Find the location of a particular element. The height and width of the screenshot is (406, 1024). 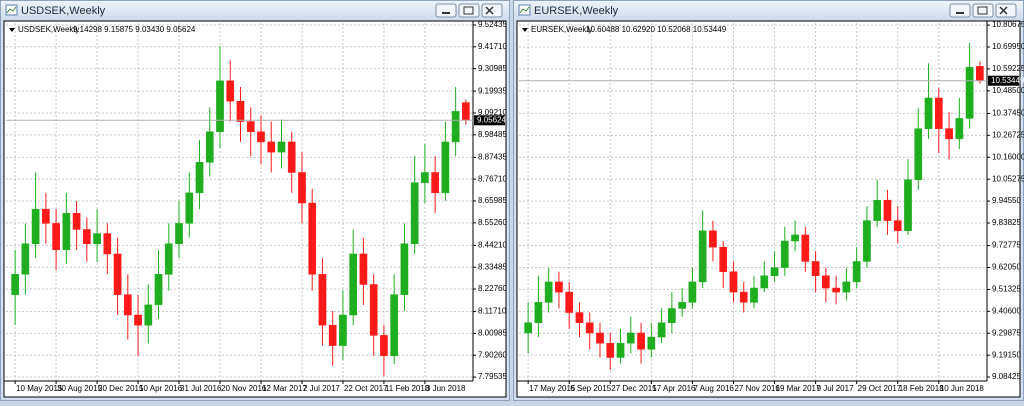

y-tick-label: 8.00985 is located at coordinates (492, 332).